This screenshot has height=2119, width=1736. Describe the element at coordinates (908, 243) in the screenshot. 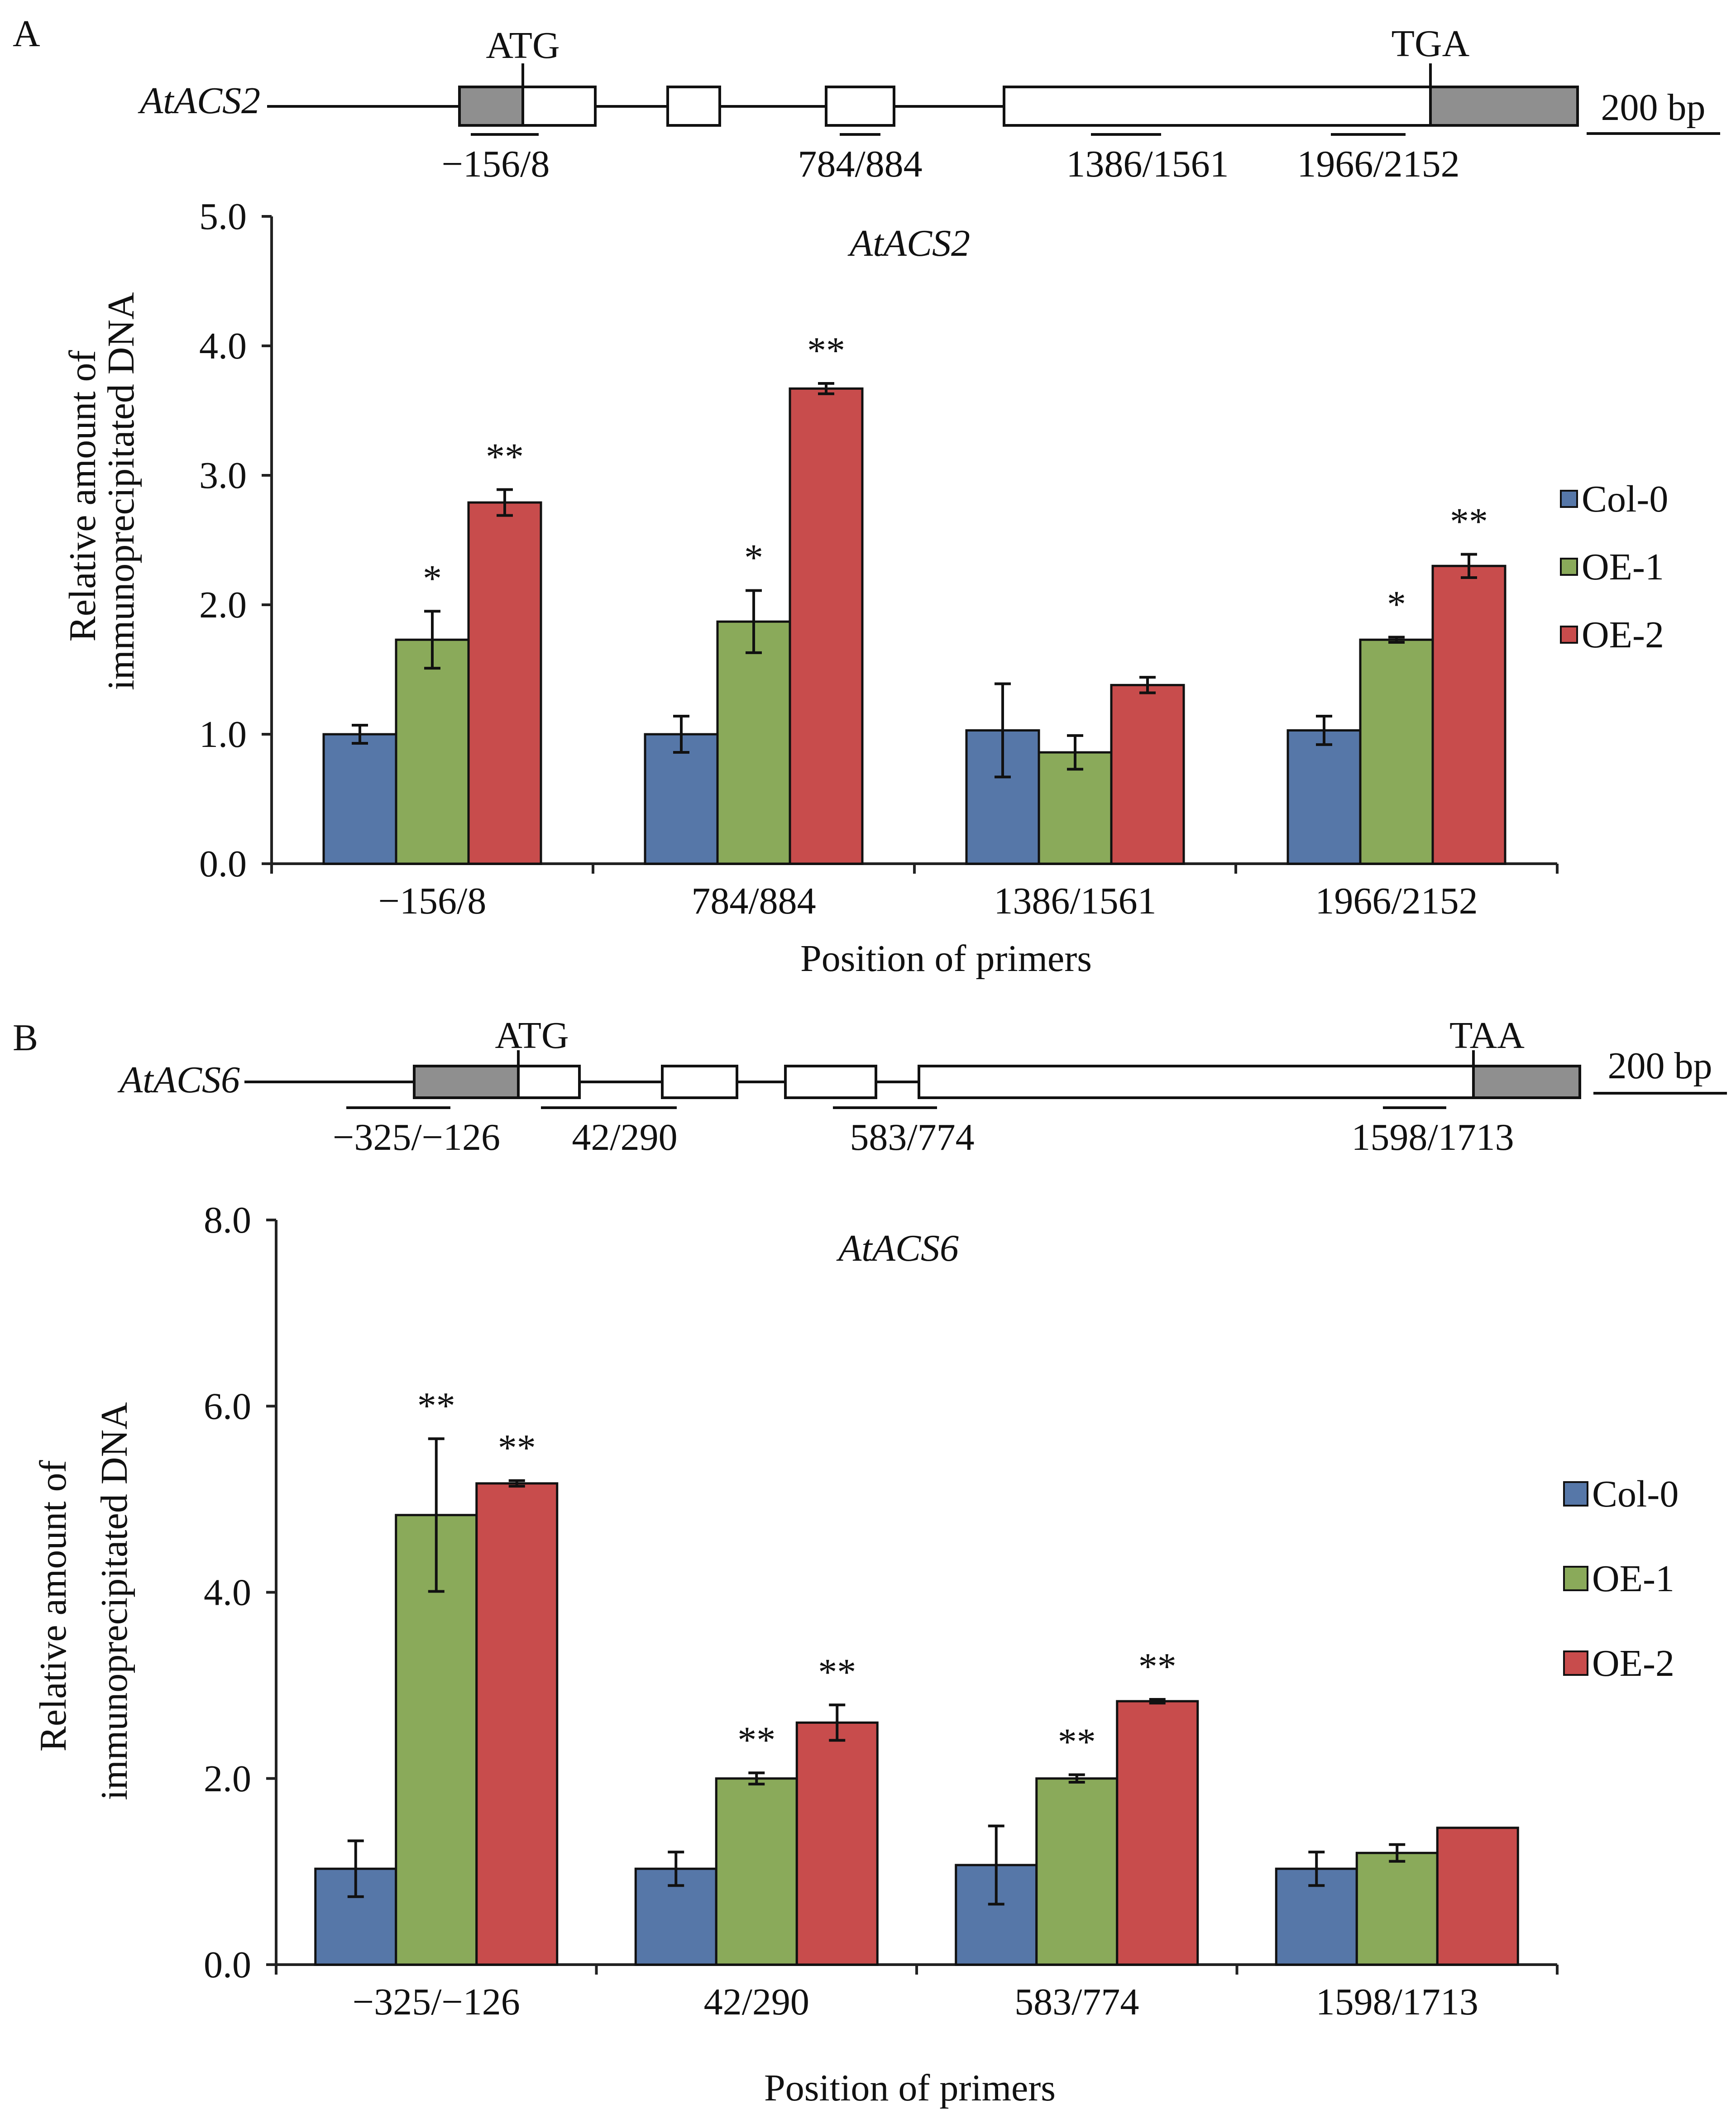

I see `chart-title-a: AtACS2` at that location.